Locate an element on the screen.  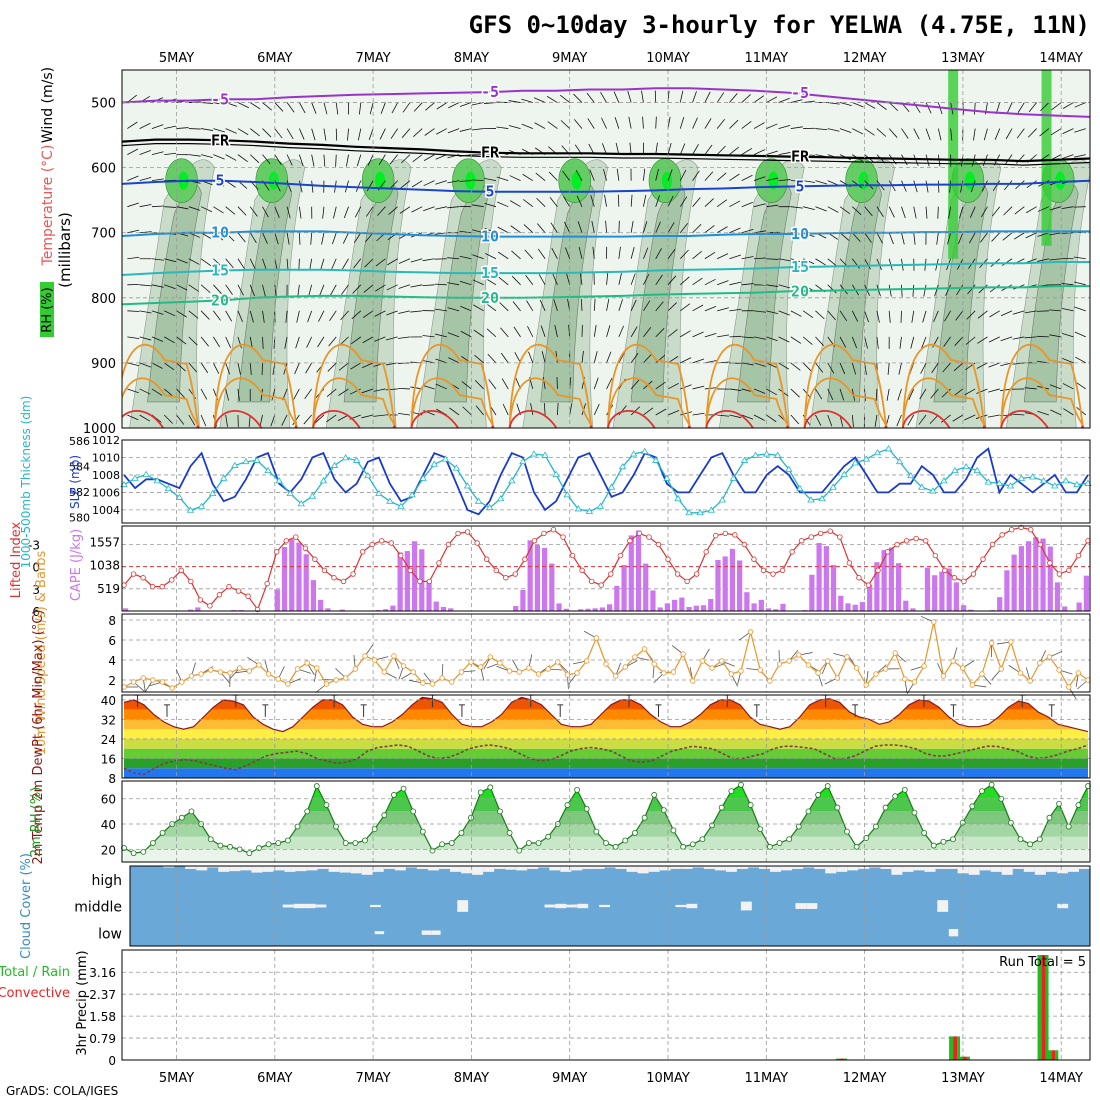
isotherm-label: 15 is located at coordinates (220, 270).